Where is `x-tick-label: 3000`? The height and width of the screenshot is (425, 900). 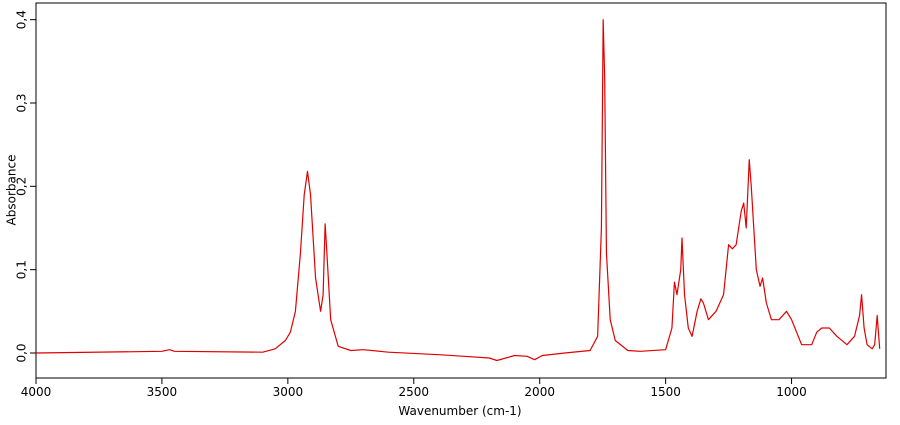 x-tick-label: 3000 is located at coordinates (288, 392).